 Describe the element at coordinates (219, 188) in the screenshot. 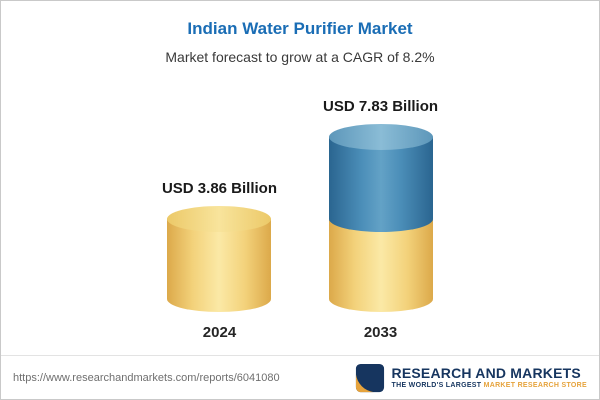

I see `bar-value-label: USD 3.86 Billion` at that location.